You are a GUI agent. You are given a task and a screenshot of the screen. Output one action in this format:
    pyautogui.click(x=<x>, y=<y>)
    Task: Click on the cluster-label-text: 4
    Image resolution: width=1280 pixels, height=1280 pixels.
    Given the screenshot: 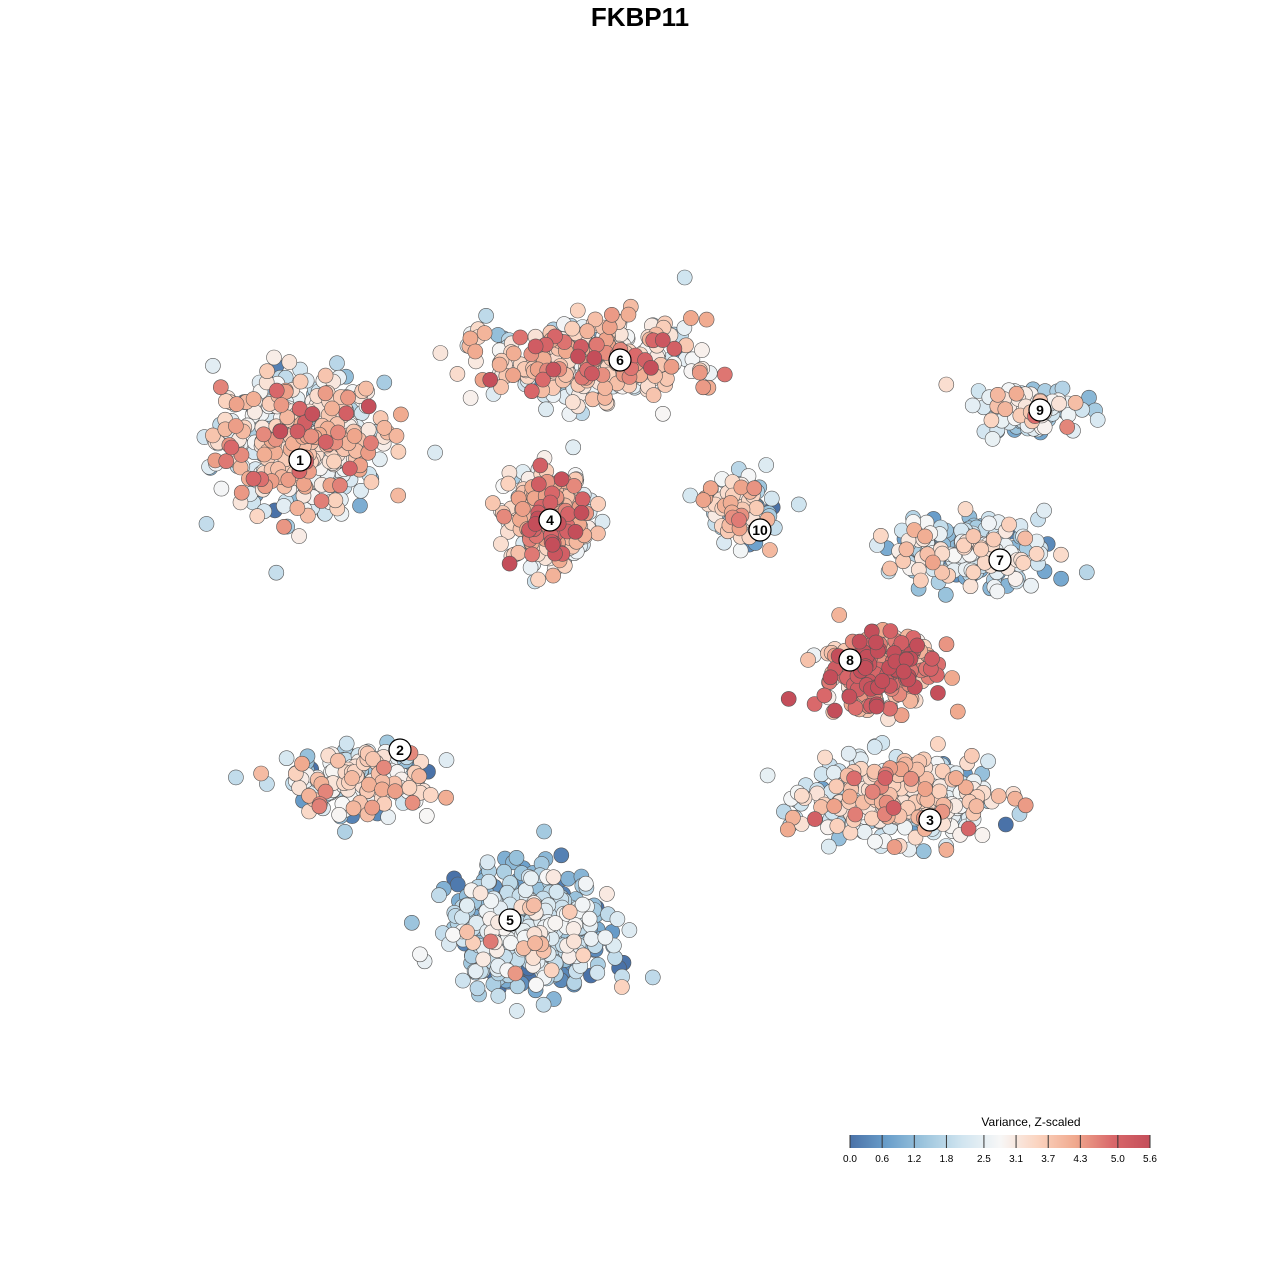 What is the action you would take?
    pyautogui.click(x=550, y=520)
    